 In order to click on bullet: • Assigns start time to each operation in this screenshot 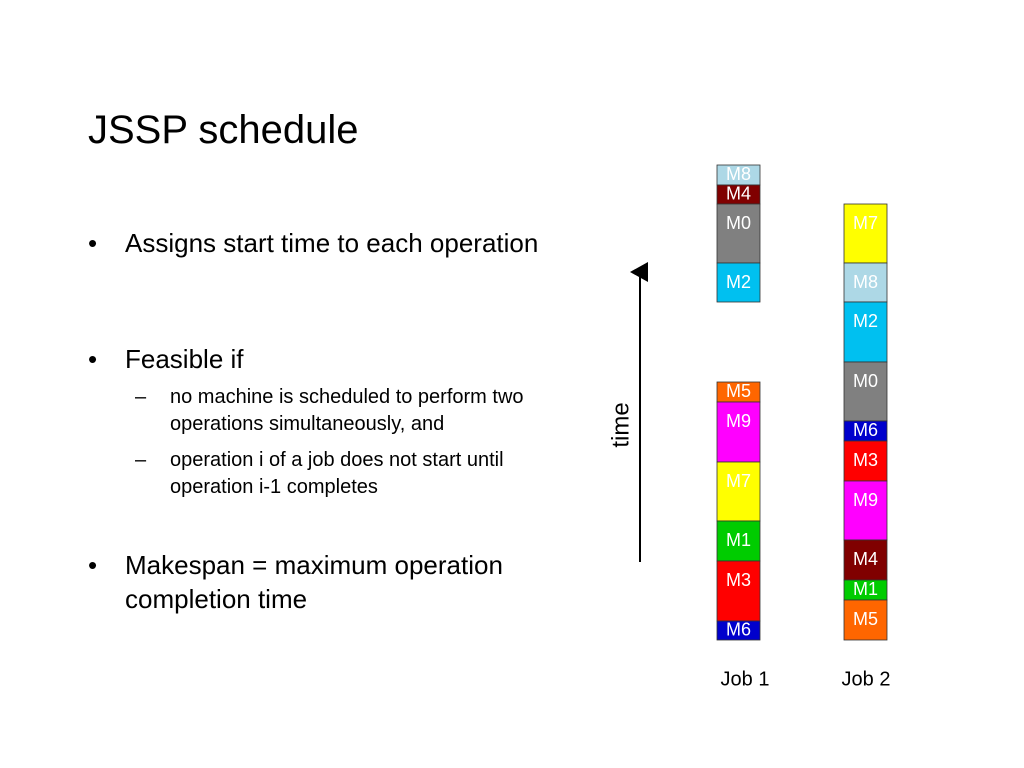, I will do `click(338, 243)`.